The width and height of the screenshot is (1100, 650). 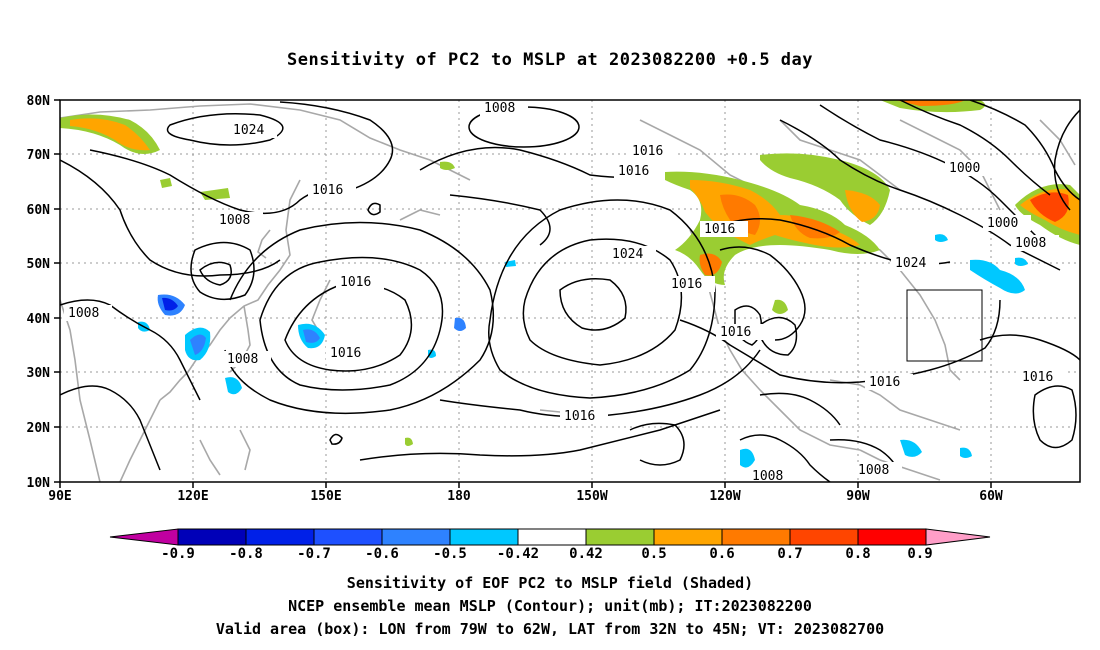 I want to click on lat-label: 80N, so click(x=39, y=101).